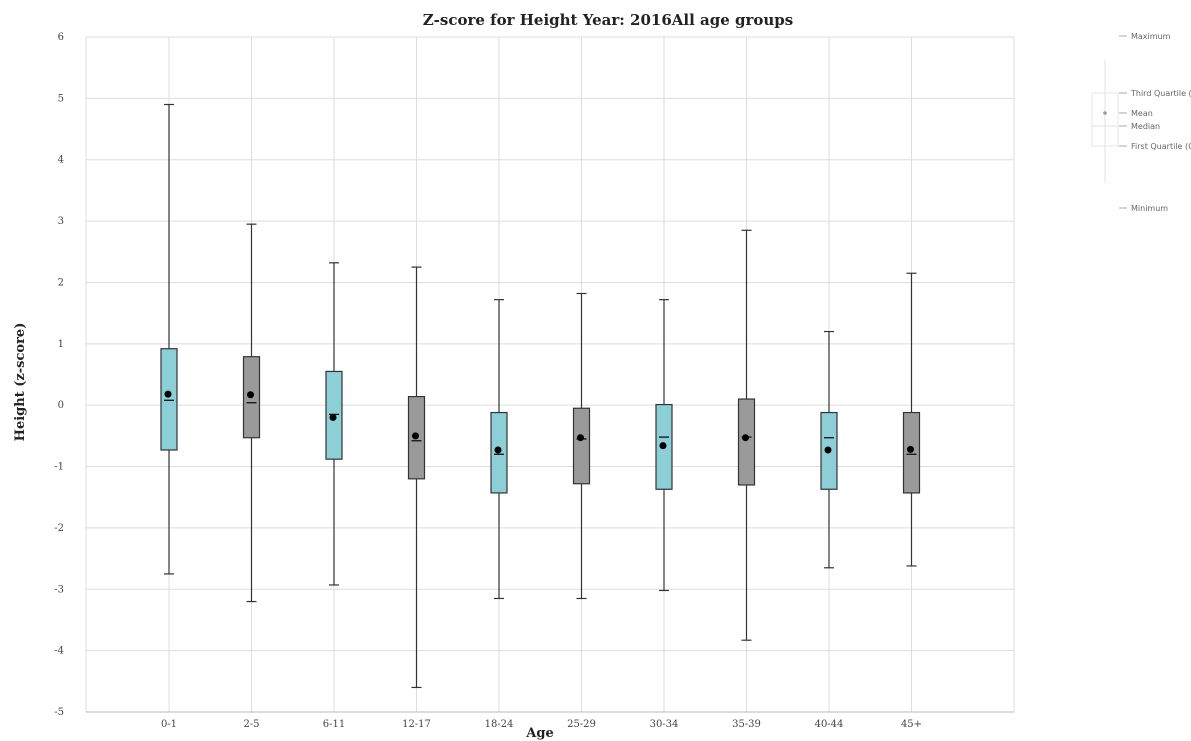 The height and width of the screenshot is (741, 1191). Describe the element at coordinates (59, 651) in the screenshot. I see `y-tick-label: -4` at that location.